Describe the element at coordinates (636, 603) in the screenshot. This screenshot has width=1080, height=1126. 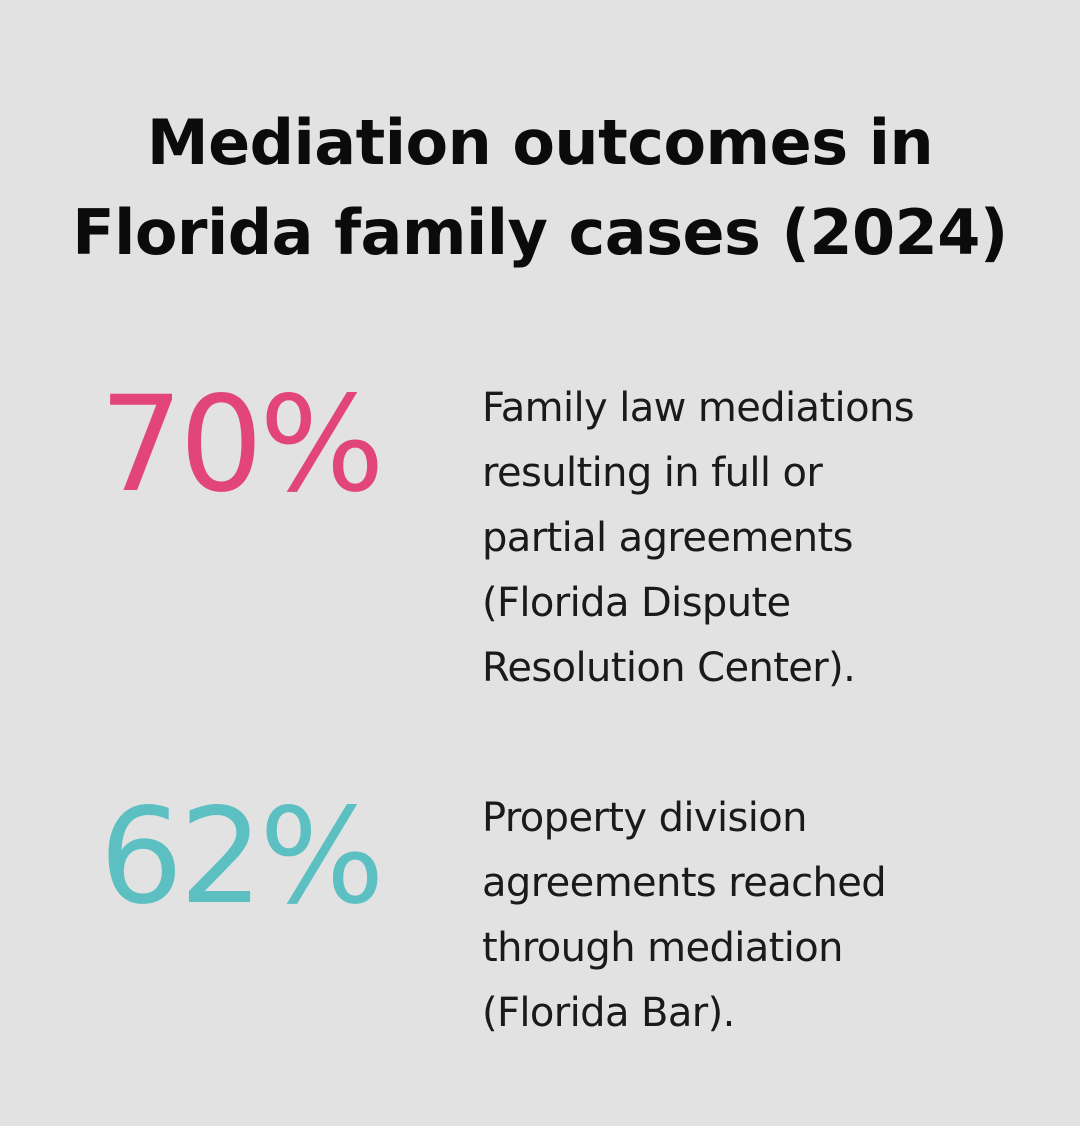
I see `stat-description-line: (Florida Dispute` at that location.